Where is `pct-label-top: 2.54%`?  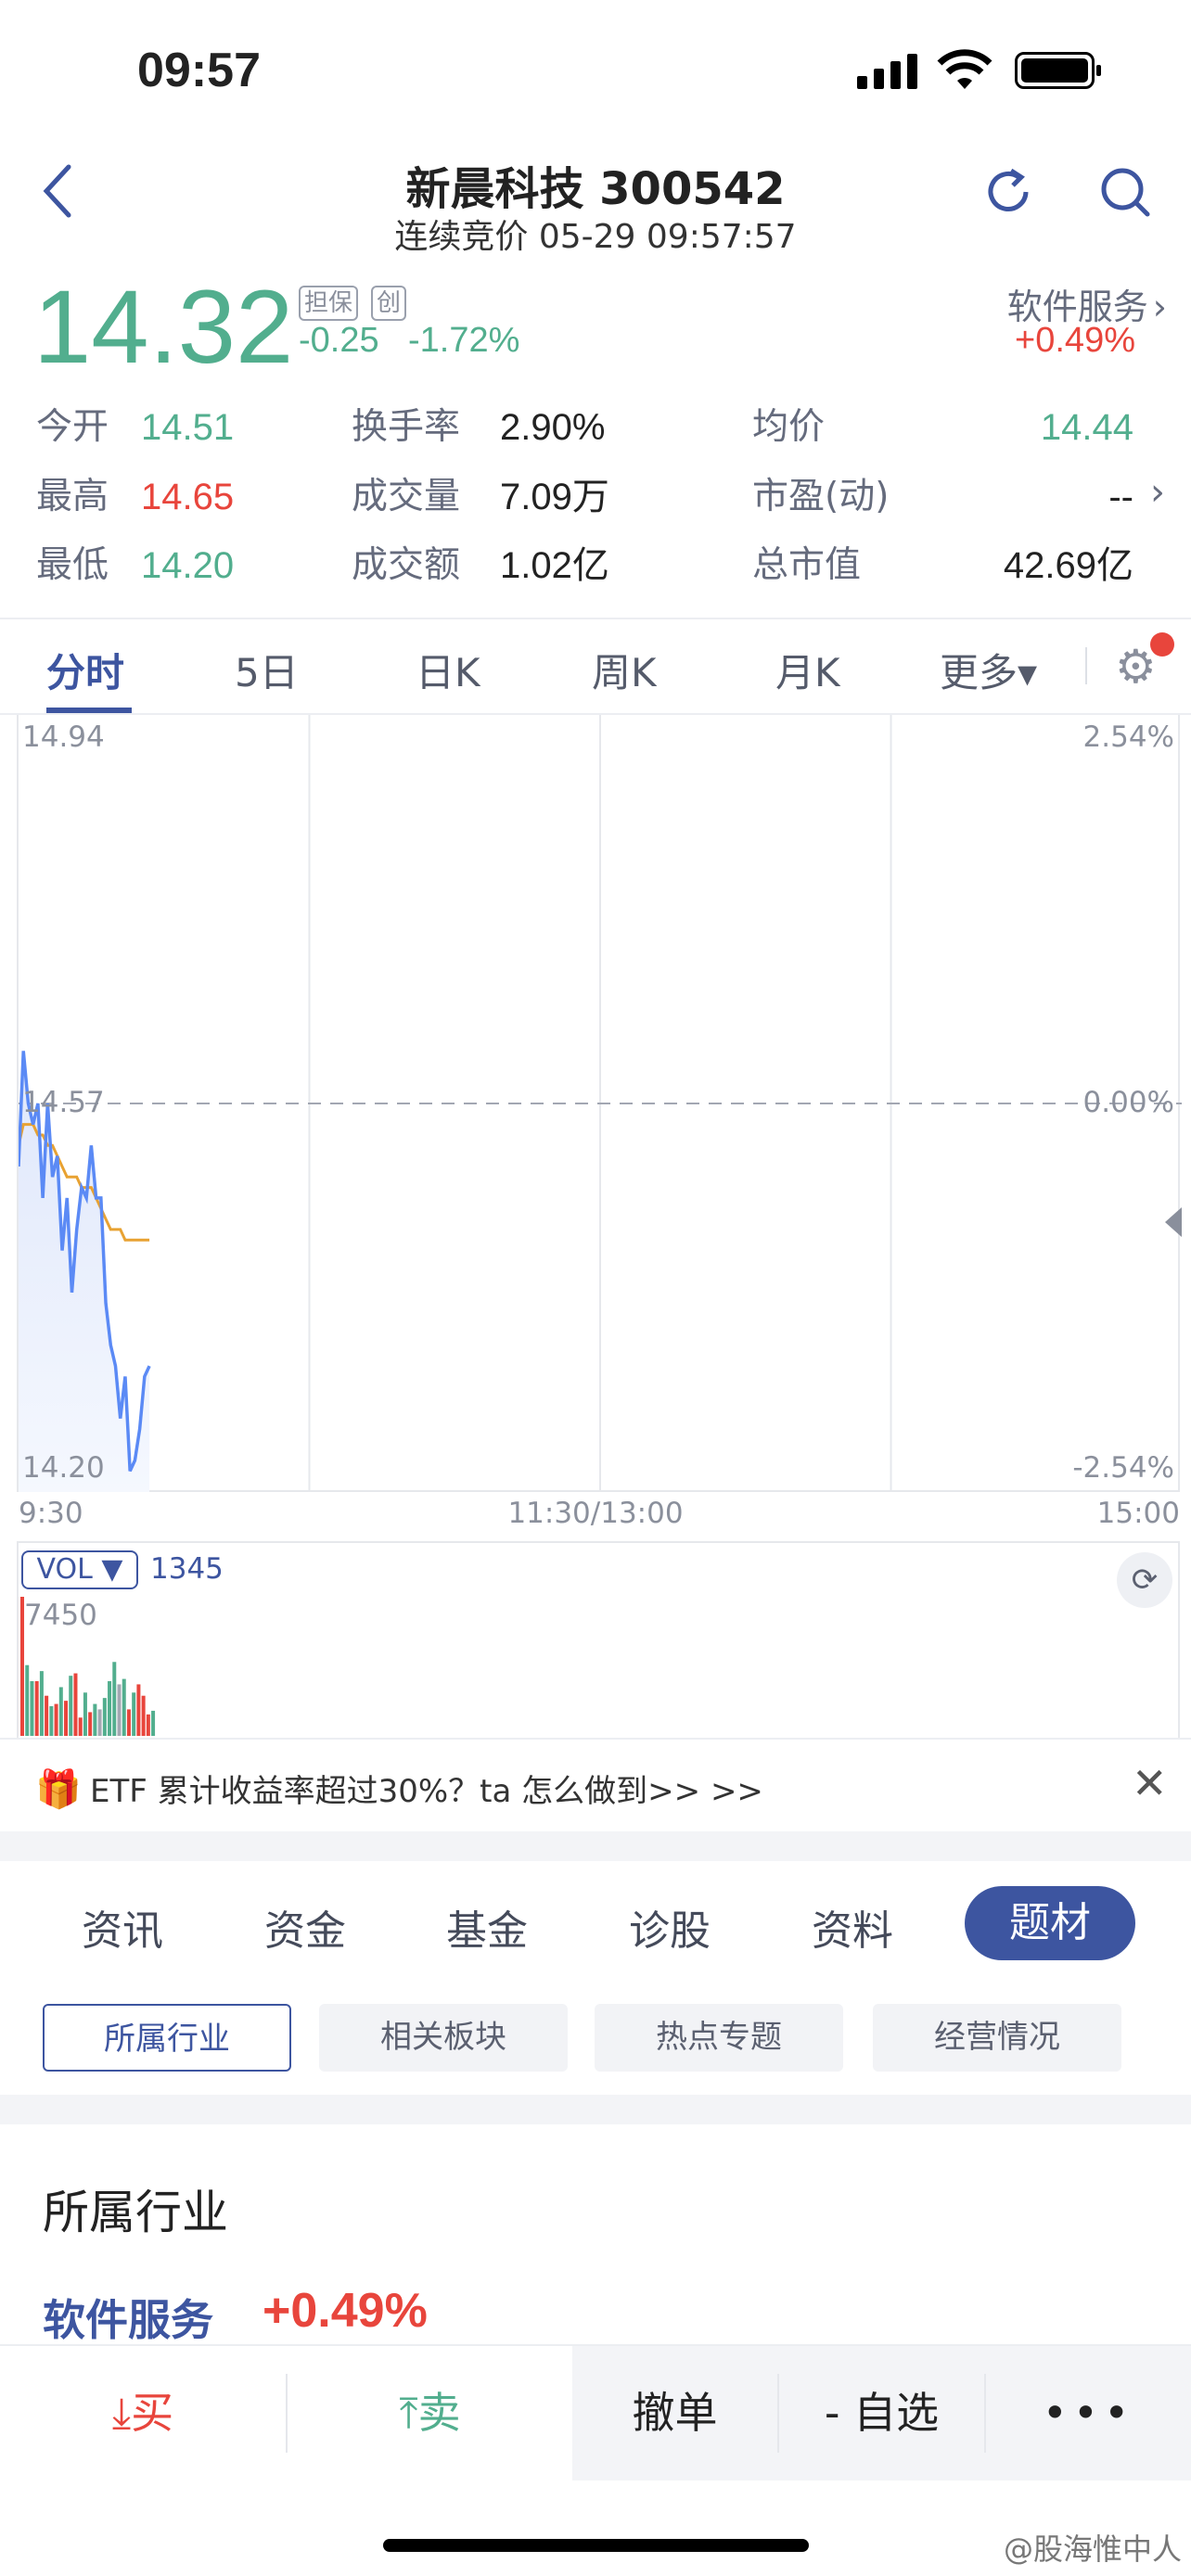 pct-label-top: 2.54% is located at coordinates (1128, 737).